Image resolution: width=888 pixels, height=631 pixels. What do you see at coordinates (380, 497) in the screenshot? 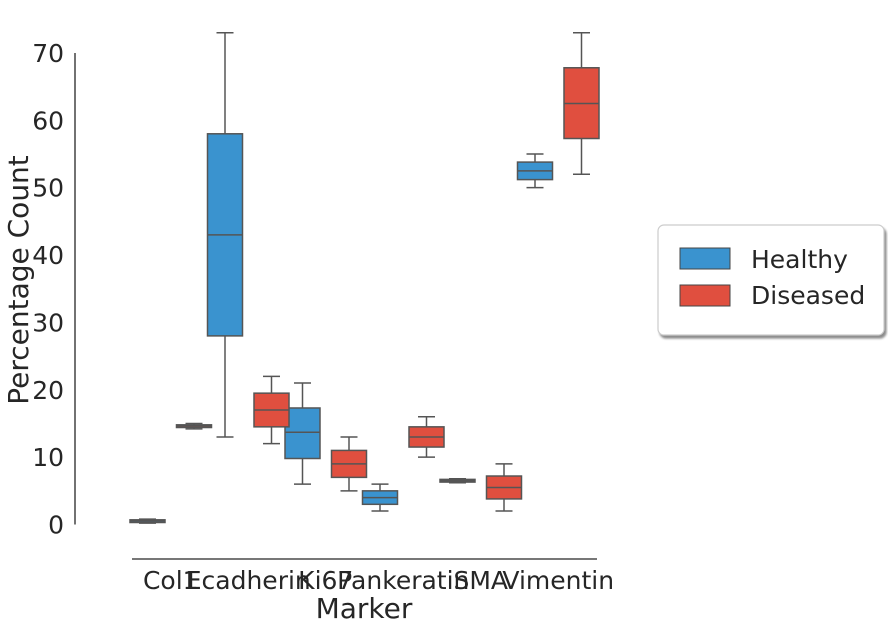
I see `box-healthy-pankeratin` at bounding box center [380, 497].